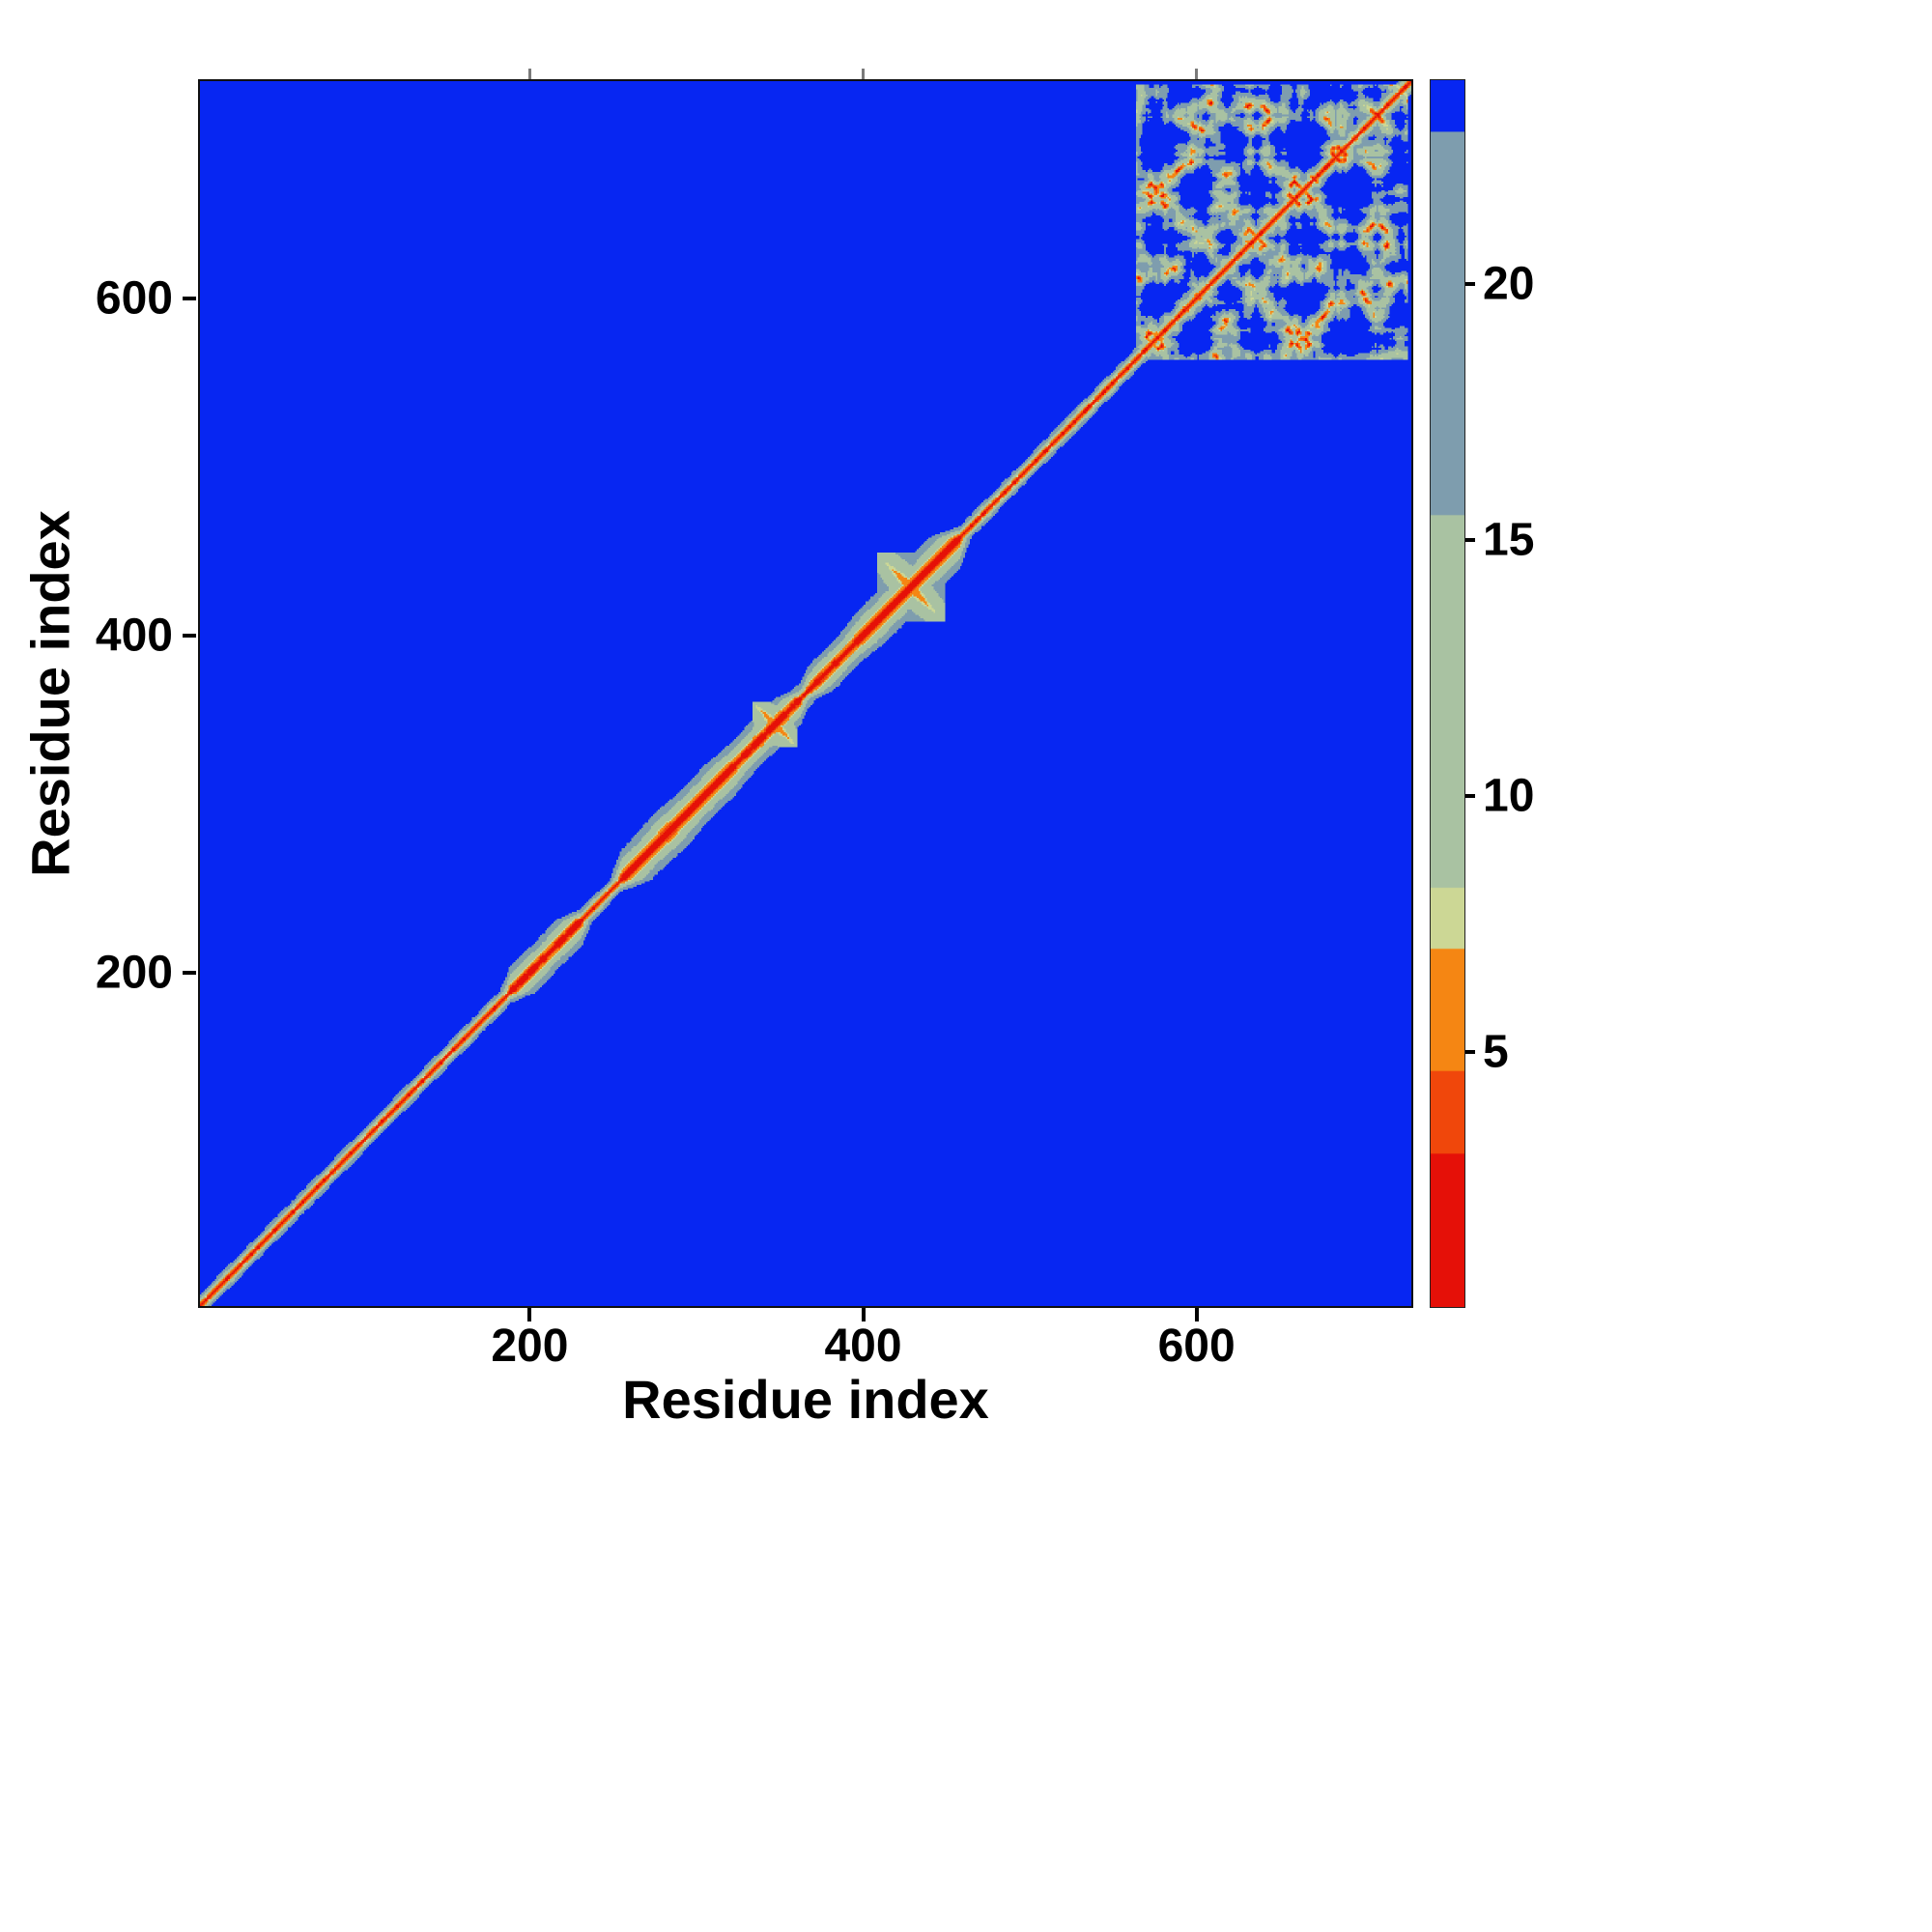  What do you see at coordinates (50, 693) in the screenshot?
I see `y-axis-label: Residue index` at bounding box center [50, 693].